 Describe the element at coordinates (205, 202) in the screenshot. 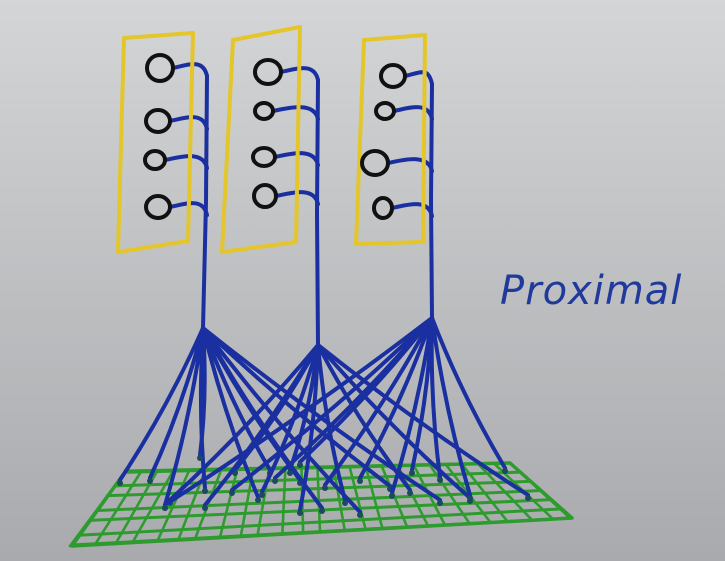

I see `column-1-trunk` at that location.